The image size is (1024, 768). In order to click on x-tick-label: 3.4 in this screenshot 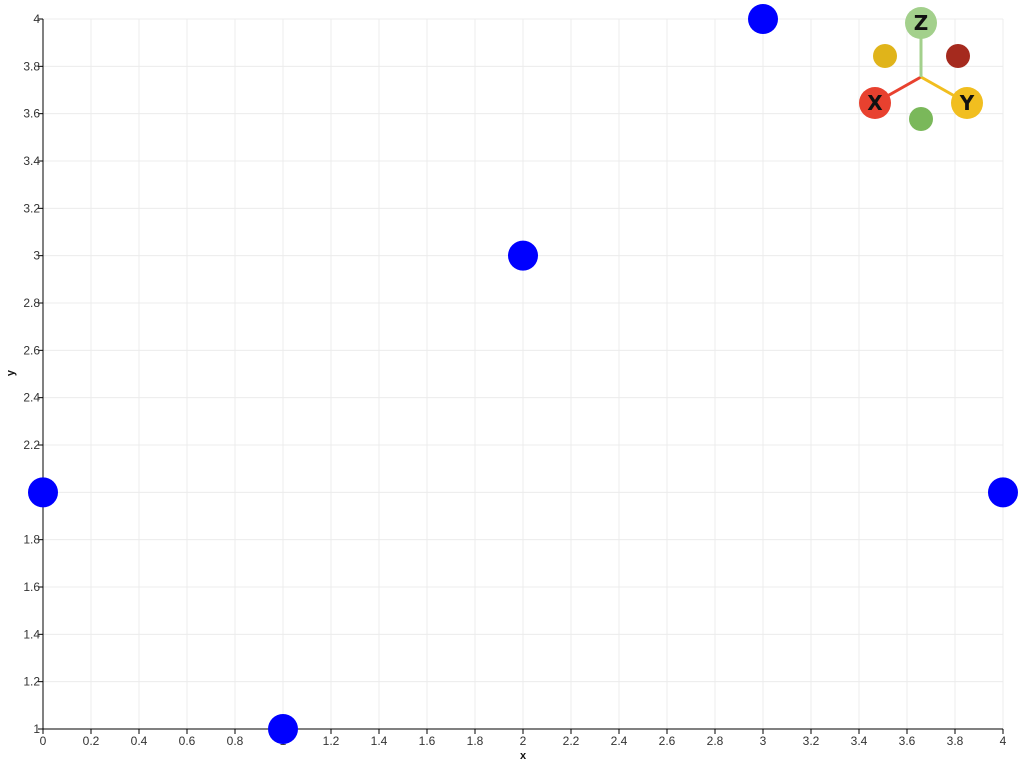, I will do `click(859, 741)`.